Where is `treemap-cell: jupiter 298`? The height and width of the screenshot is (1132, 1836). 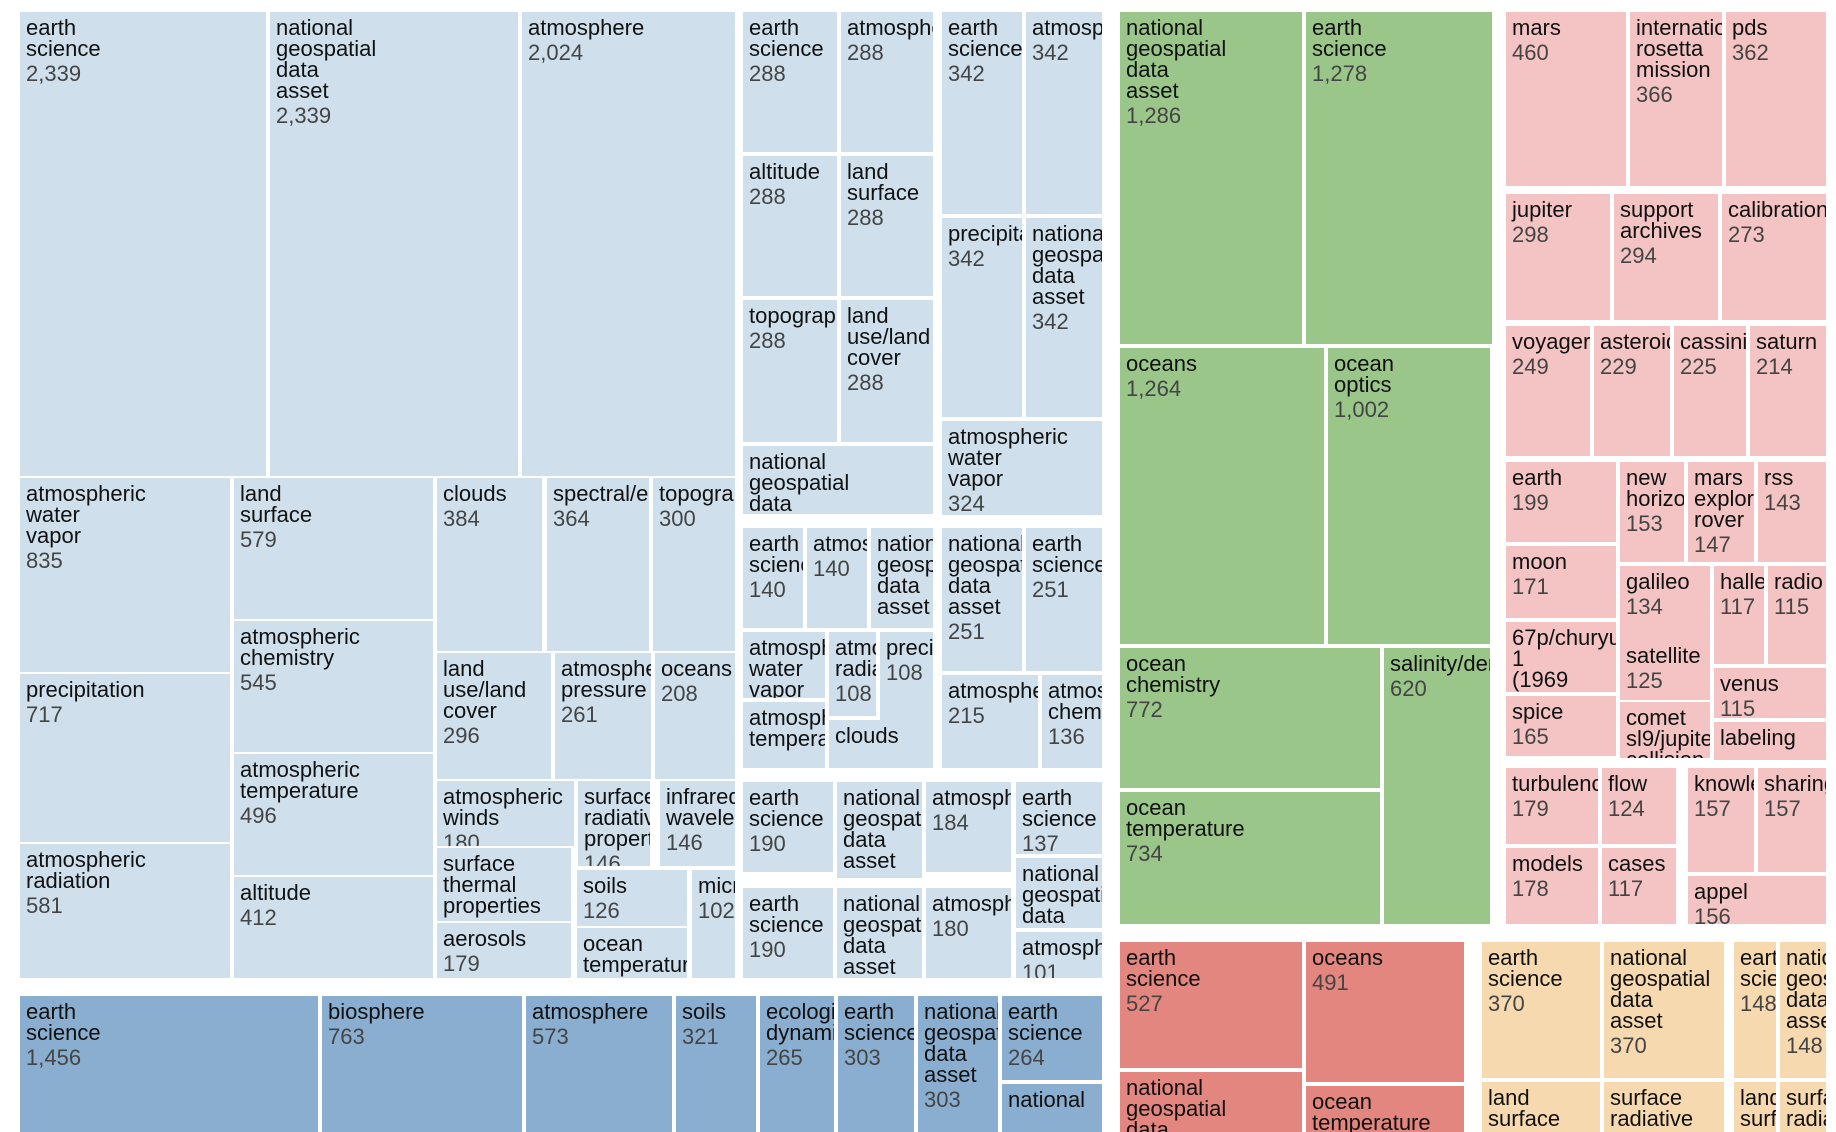 treemap-cell: jupiter 298 is located at coordinates (1558, 257).